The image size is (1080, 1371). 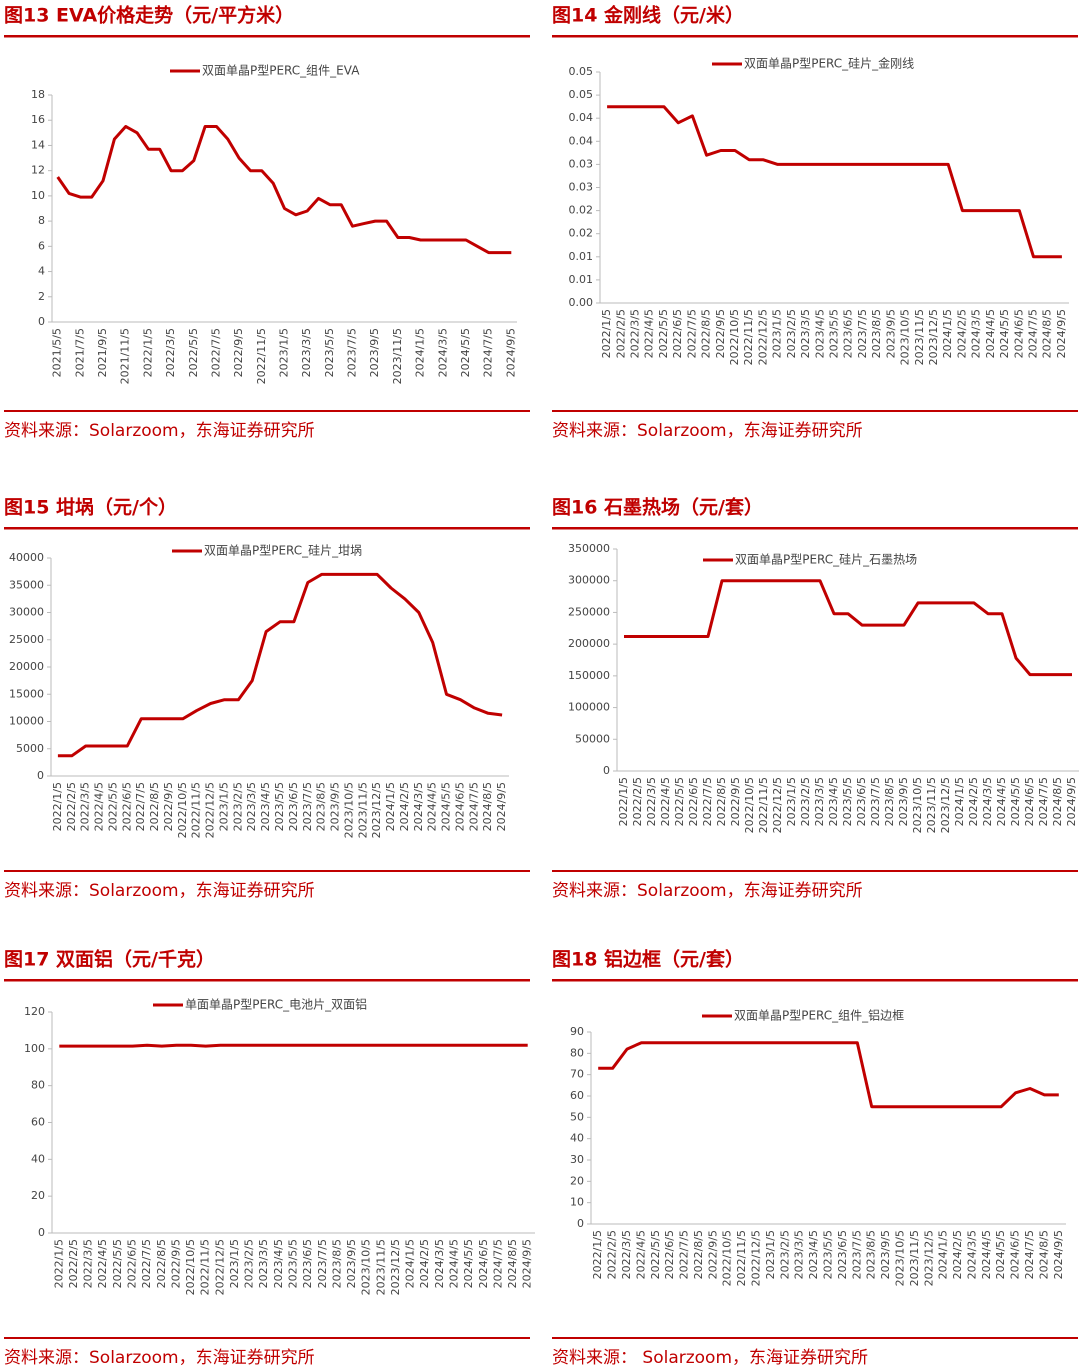 What do you see at coordinates (589, 707) in the screenshot?
I see `y-tick-label: 100000` at bounding box center [589, 707].